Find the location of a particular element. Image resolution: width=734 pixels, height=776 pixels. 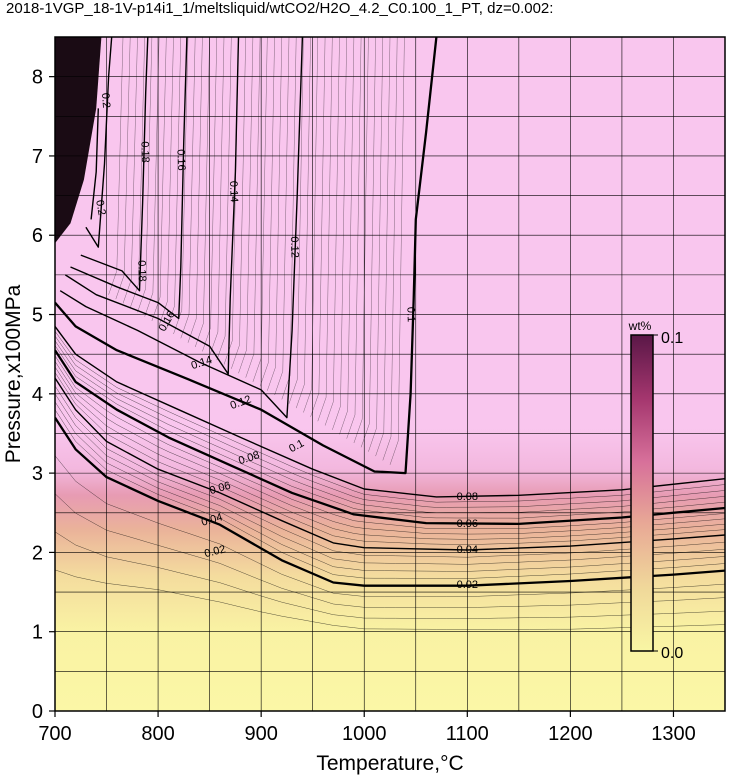

x-tick-label: 700 is located at coordinates (54, 734).